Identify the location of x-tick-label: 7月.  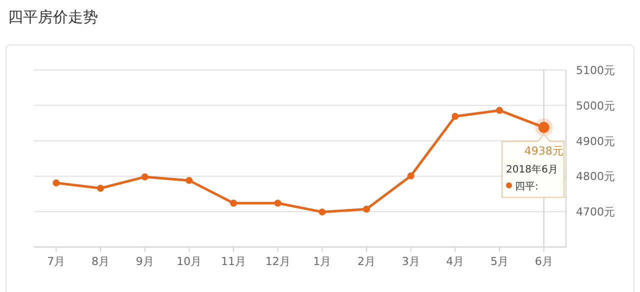
(56, 261).